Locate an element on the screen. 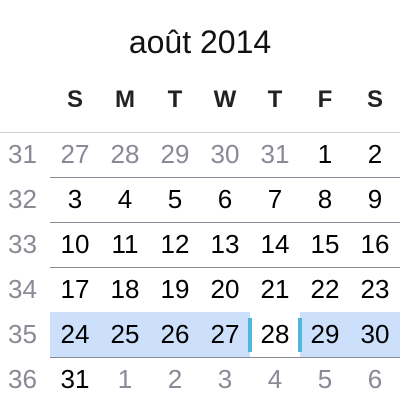 The image size is (400, 400). selected-week: 24 25 26 27 28 29 30 is located at coordinates (225, 334).